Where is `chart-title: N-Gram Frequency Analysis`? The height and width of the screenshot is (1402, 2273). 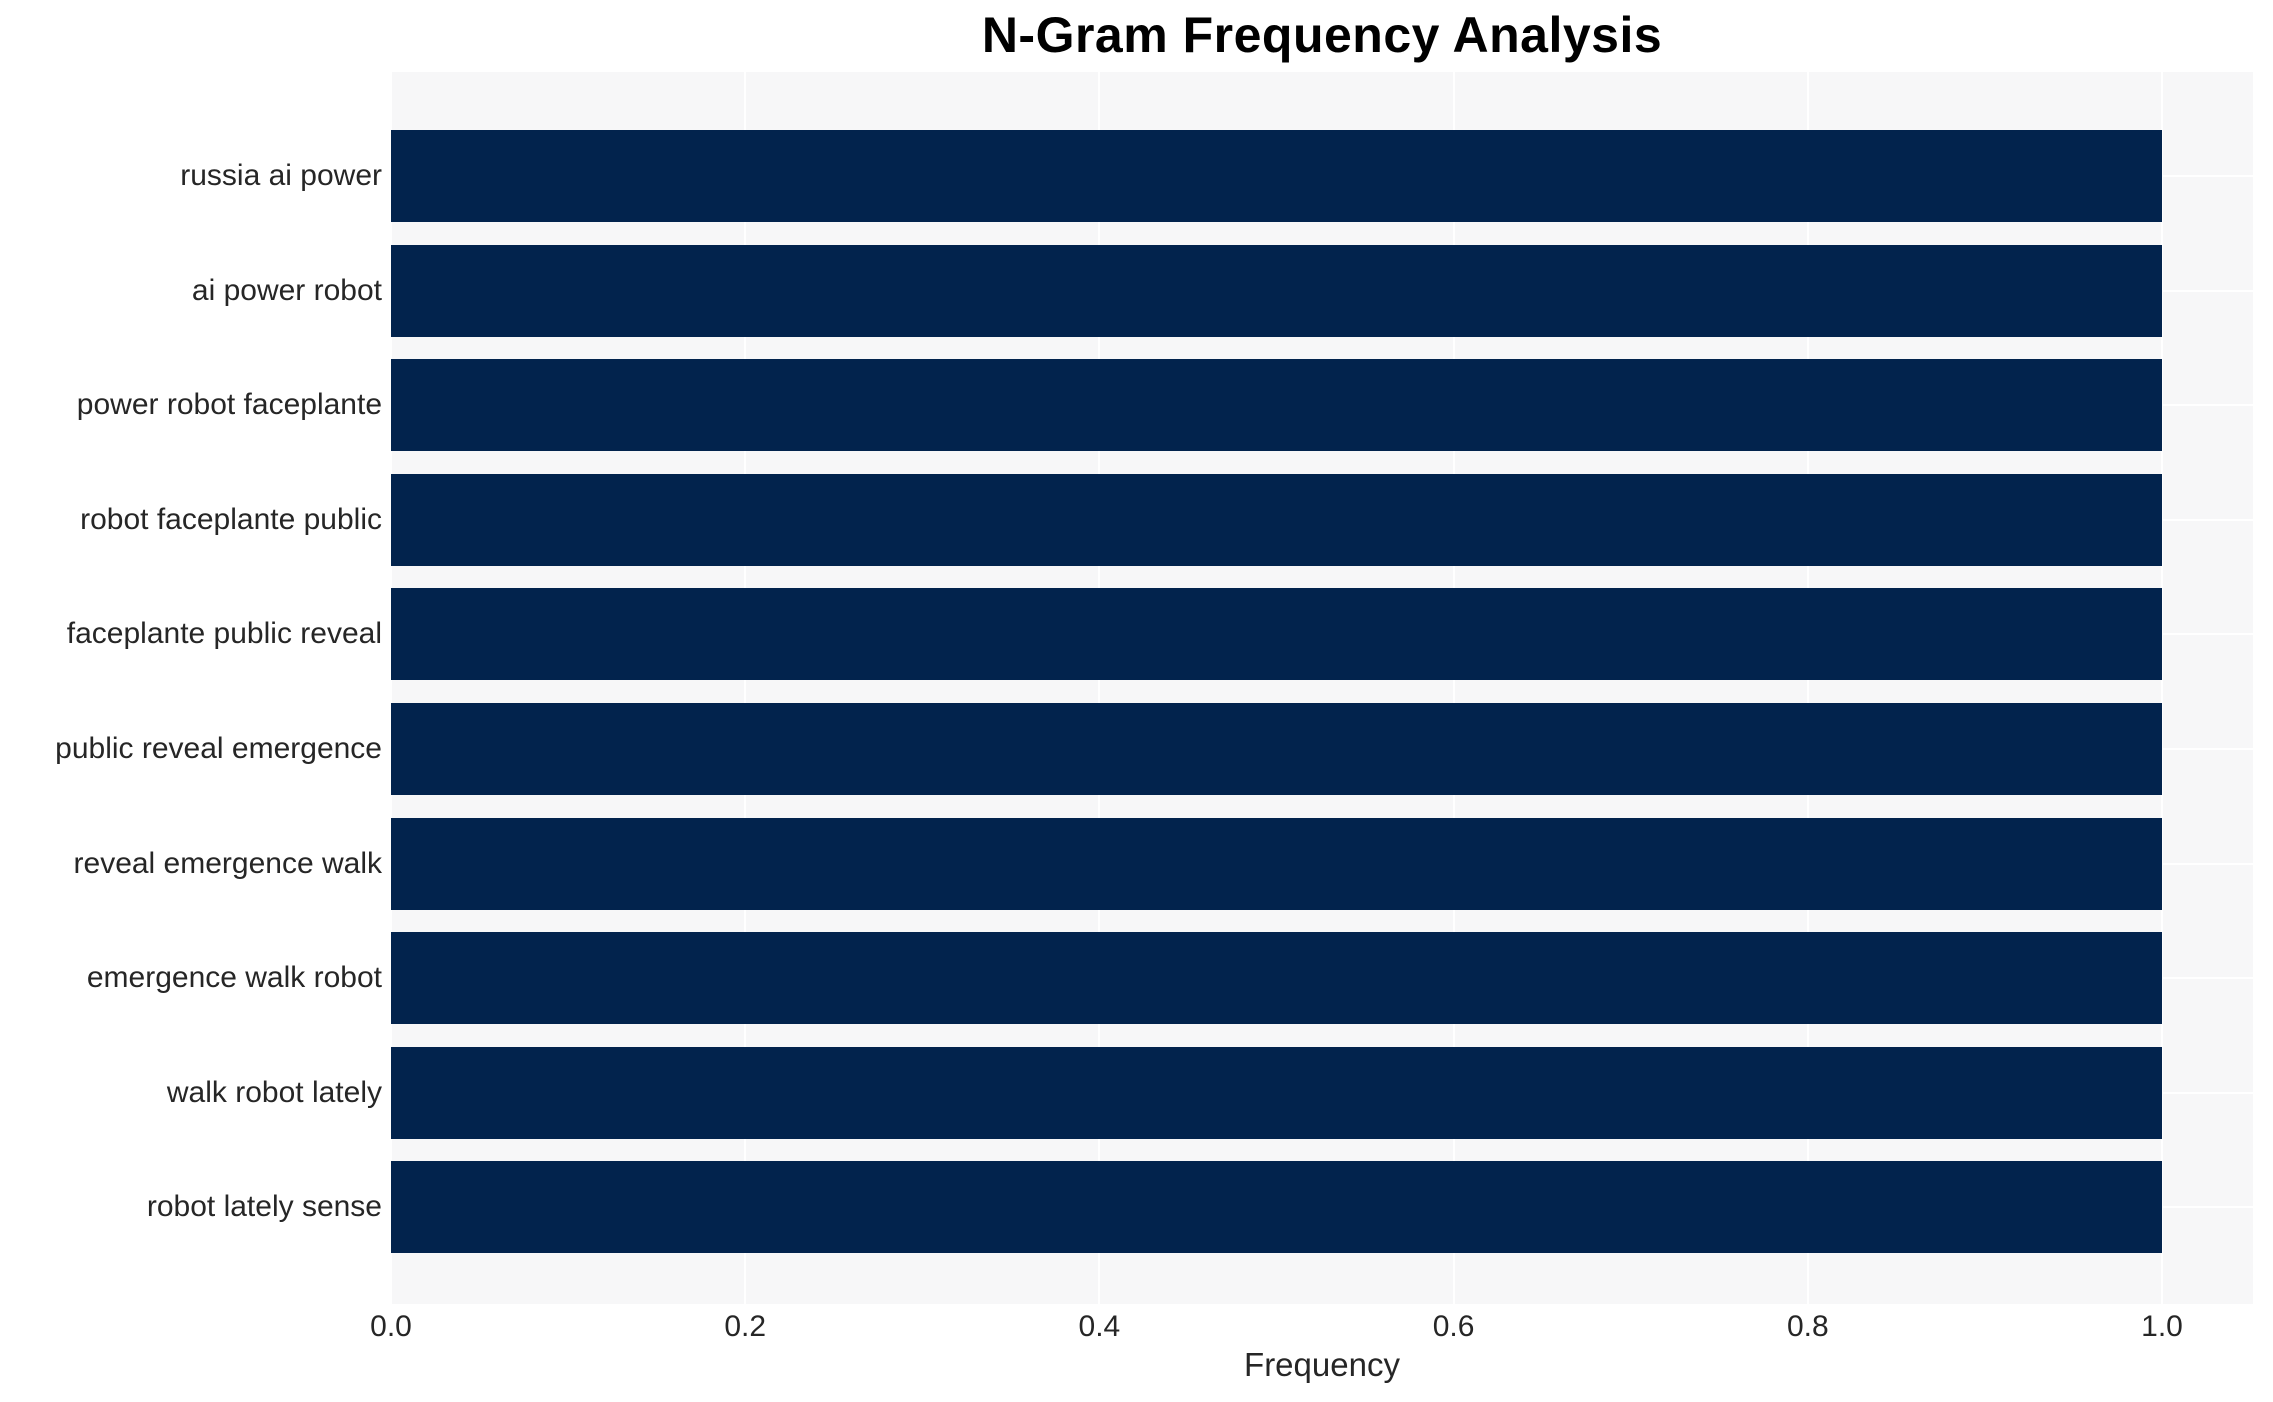
chart-title: N-Gram Frequency Analysis is located at coordinates (1322, 35).